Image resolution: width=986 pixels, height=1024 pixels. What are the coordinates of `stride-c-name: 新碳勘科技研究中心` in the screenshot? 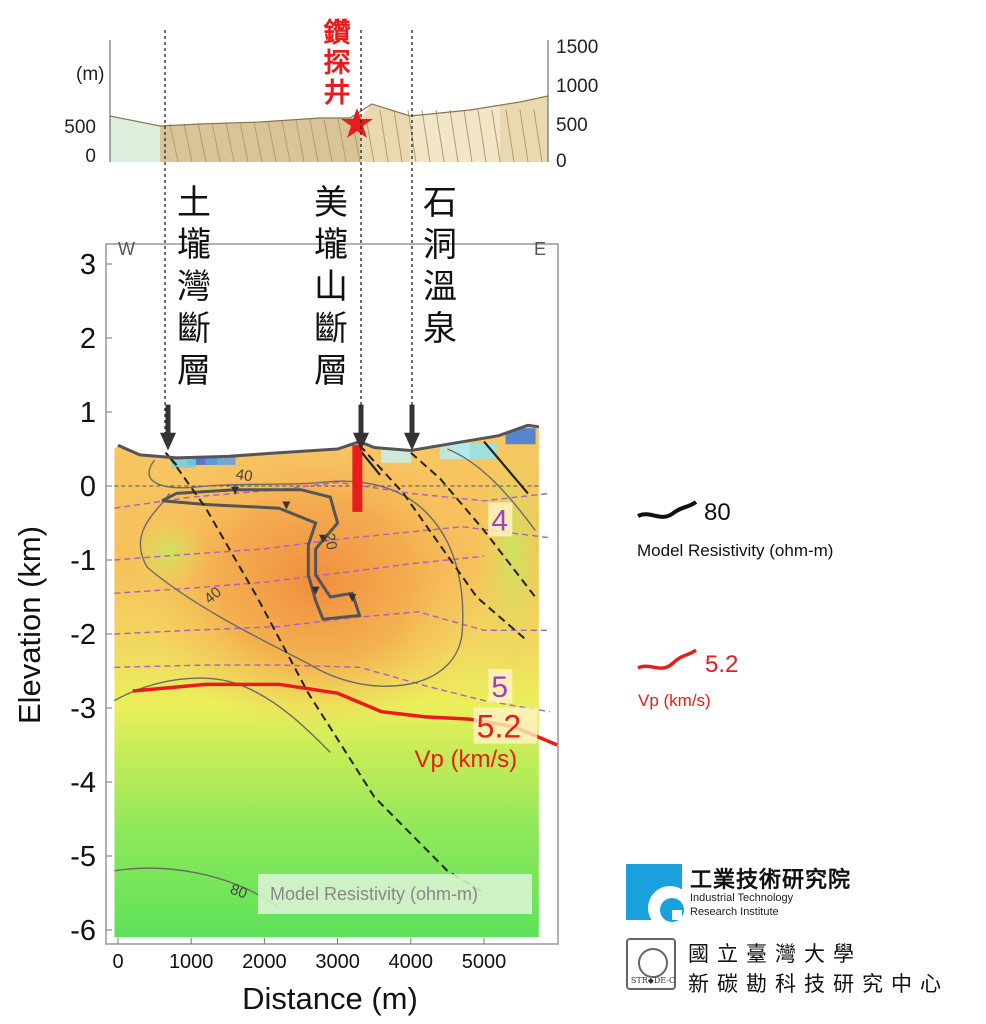 It's located at (818, 984).